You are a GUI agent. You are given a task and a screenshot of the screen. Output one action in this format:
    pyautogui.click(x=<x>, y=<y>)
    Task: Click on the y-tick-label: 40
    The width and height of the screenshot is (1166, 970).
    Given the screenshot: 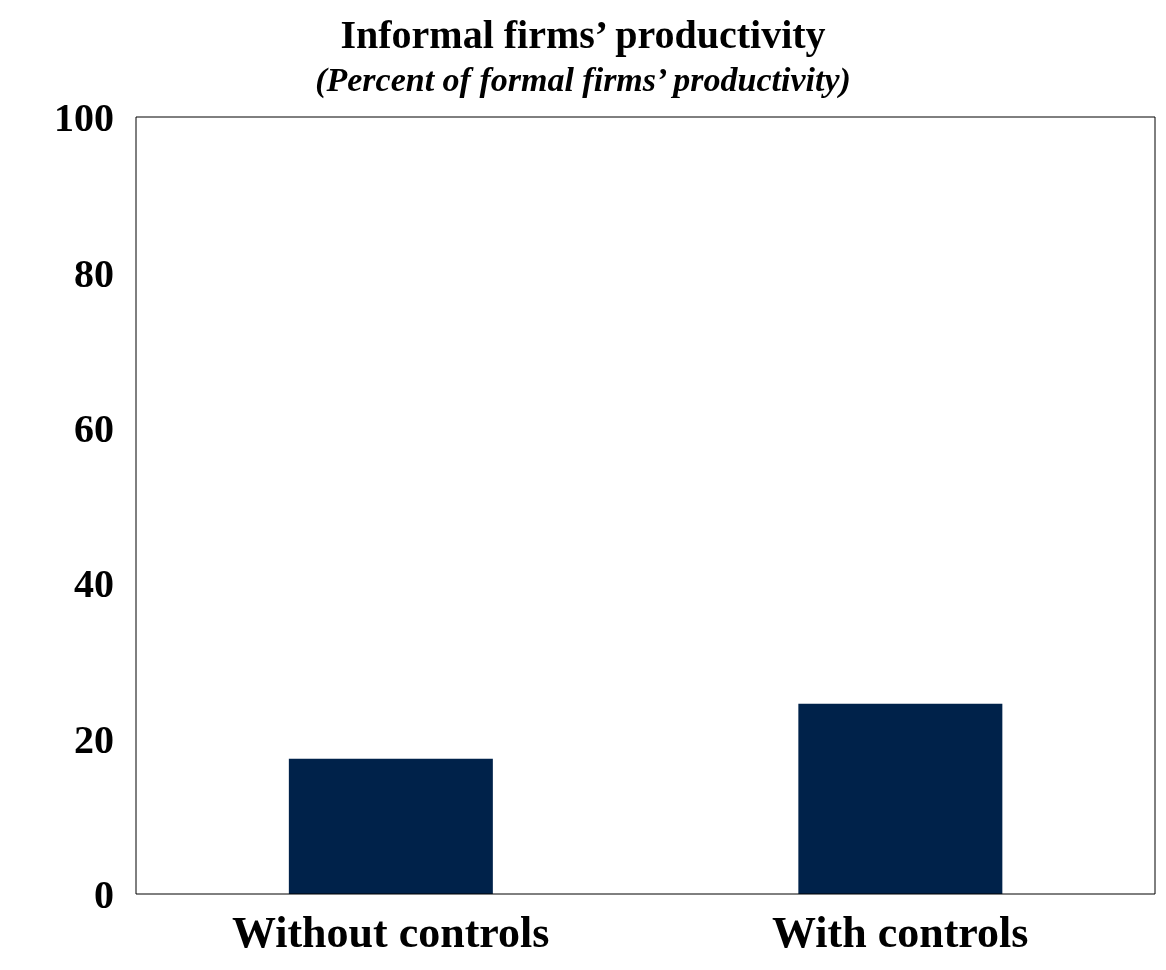 What is the action you would take?
    pyautogui.click(x=94, y=584)
    